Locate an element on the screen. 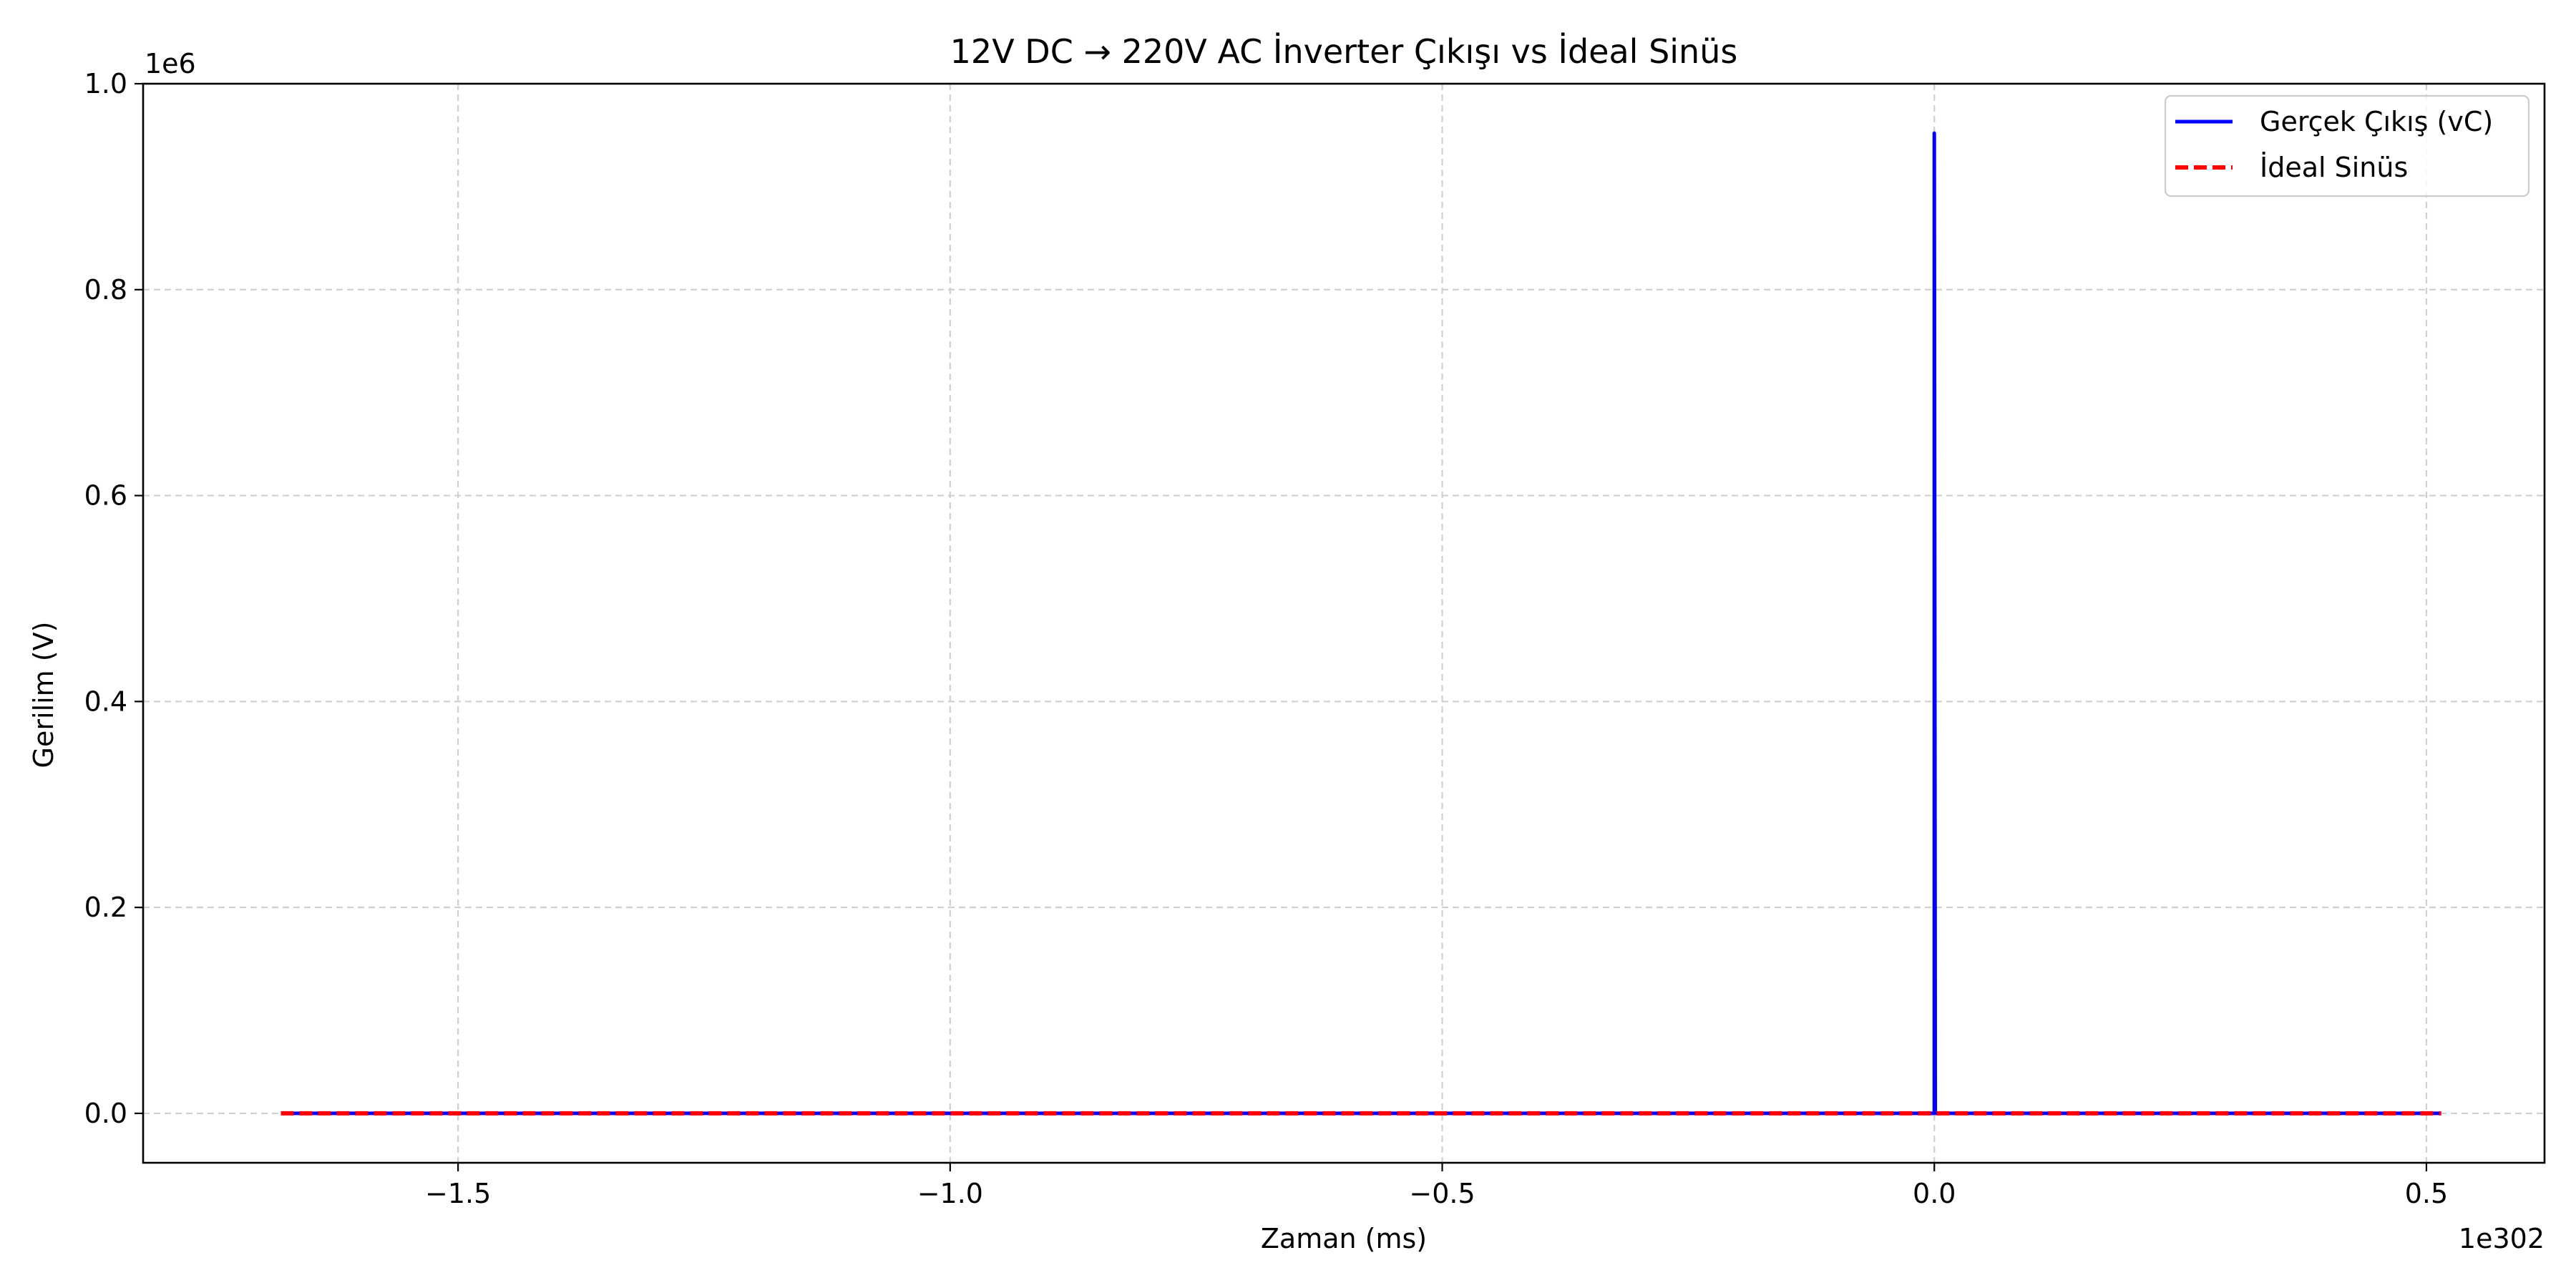 The image size is (2576, 1288). y-axis-label: Gerilim (V) is located at coordinates (43, 695).